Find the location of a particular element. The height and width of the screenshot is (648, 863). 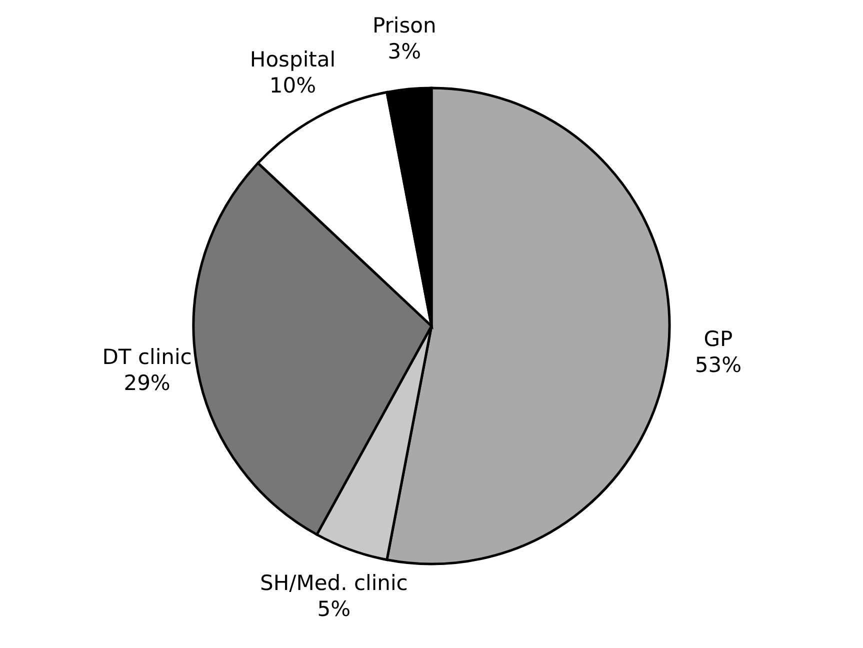

data-label: 5% is located at coordinates (334, 608).